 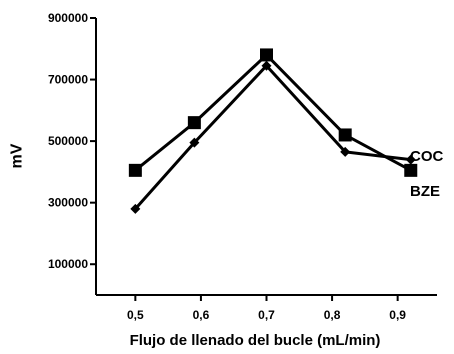 What do you see at coordinates (68, 264) in the screenshot?
I see `y-tick-label: 100000` at bounding box center [68, 264].